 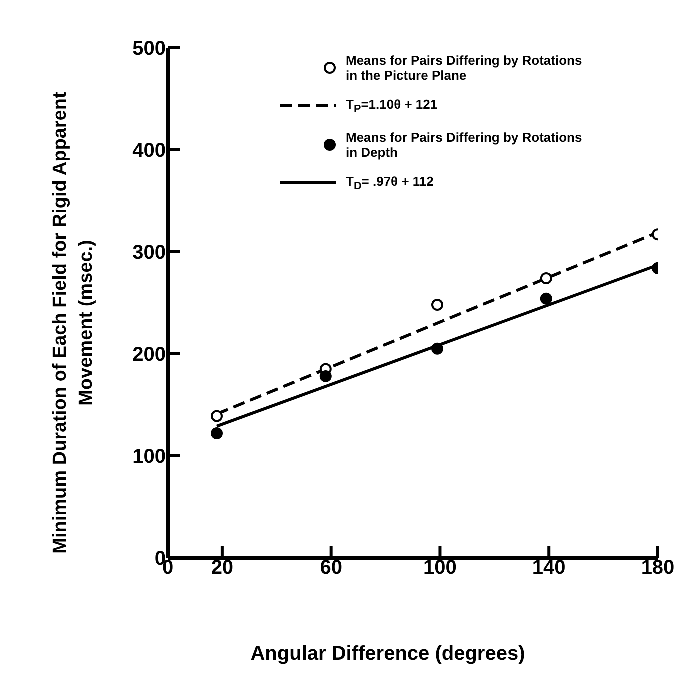 I want to click on x-tick-label: 180, so click(x=658, y=568).